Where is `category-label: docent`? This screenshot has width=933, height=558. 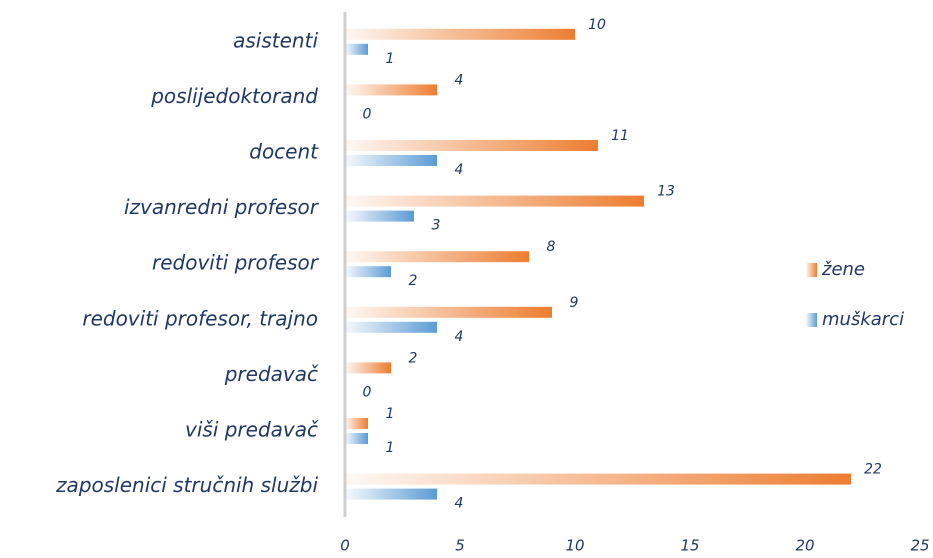 category-label: docent is located at coordinates (284, 152).